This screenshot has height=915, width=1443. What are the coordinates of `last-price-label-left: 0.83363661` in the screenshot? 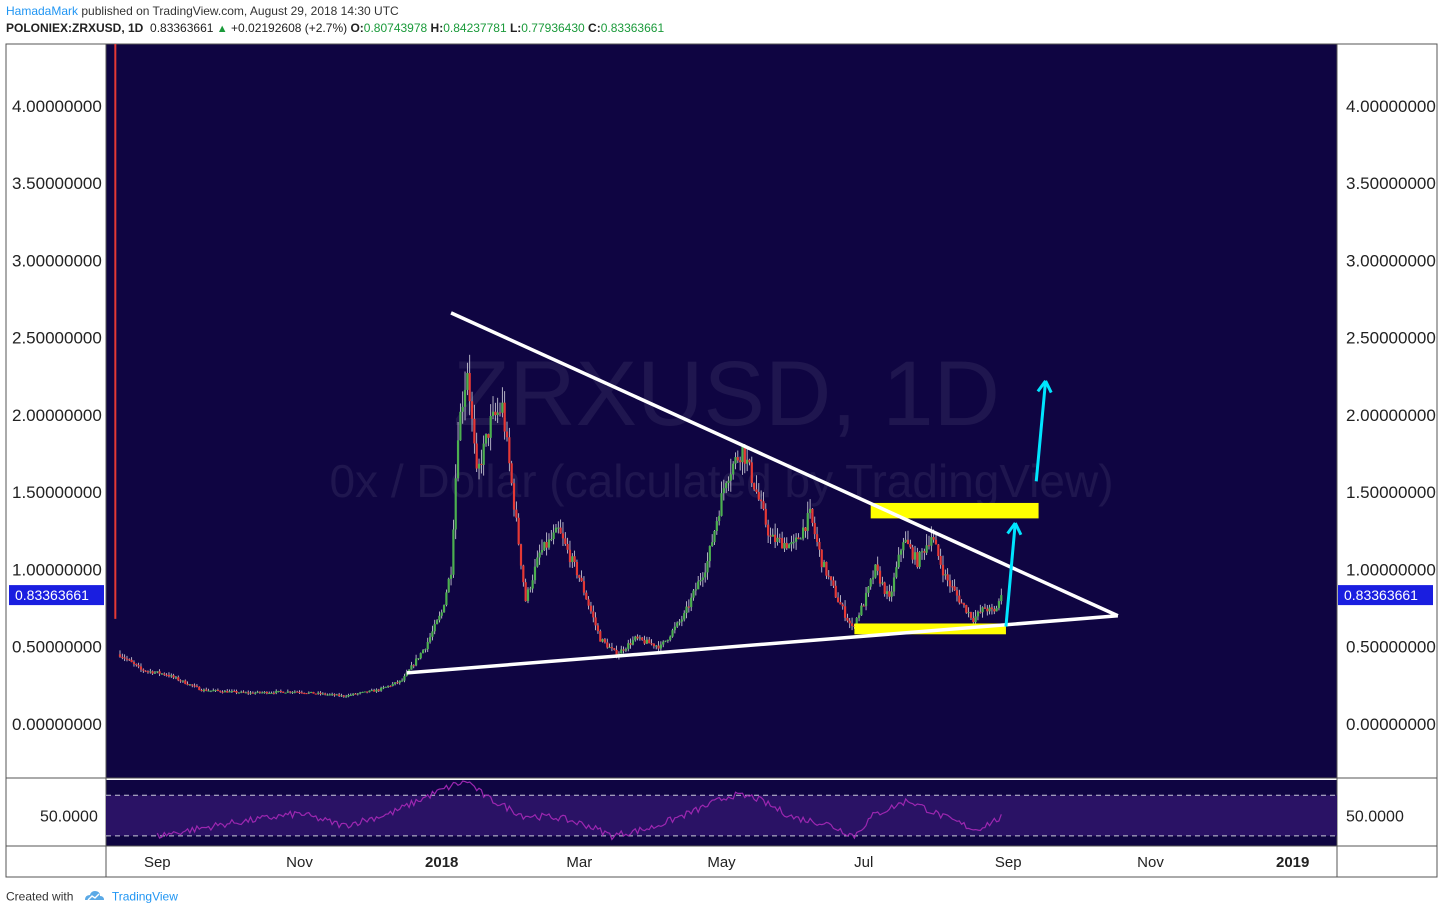 It's located at (52, 595).